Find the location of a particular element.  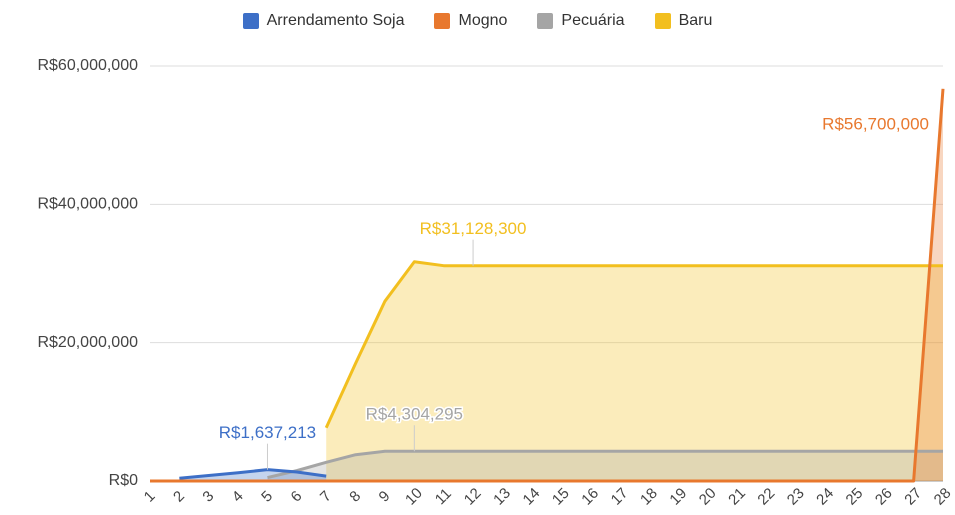

legend-label: Mogno is located at coordinates (483, 20).